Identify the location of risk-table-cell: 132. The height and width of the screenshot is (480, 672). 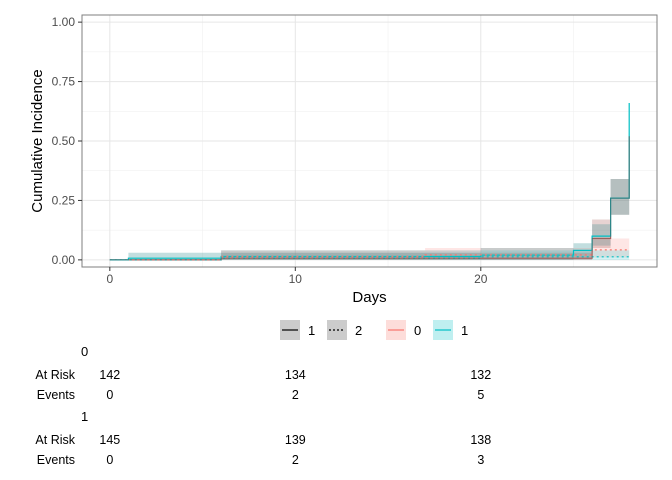
(480, 375).